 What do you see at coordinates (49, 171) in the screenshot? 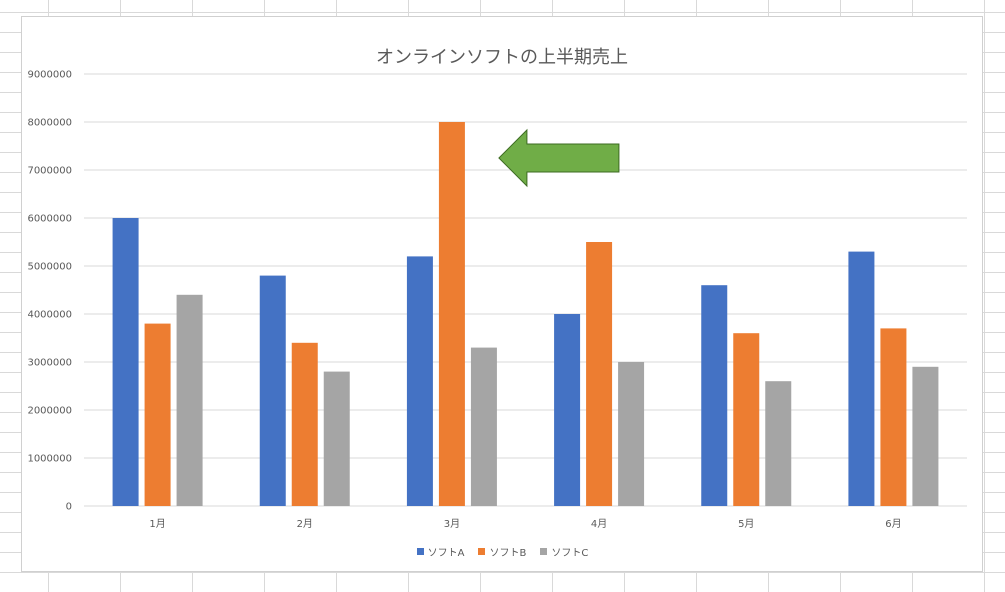
I see `y-tick-label: 7000000` at bounding box center [49, 171].